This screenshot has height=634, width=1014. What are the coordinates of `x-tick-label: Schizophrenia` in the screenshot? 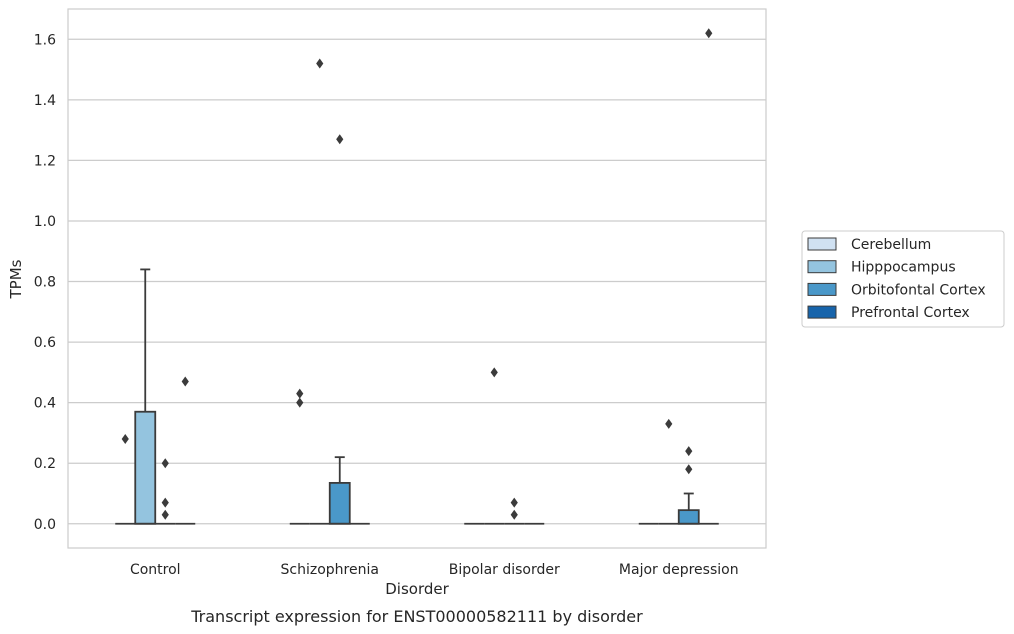 It's located at (330, 570).